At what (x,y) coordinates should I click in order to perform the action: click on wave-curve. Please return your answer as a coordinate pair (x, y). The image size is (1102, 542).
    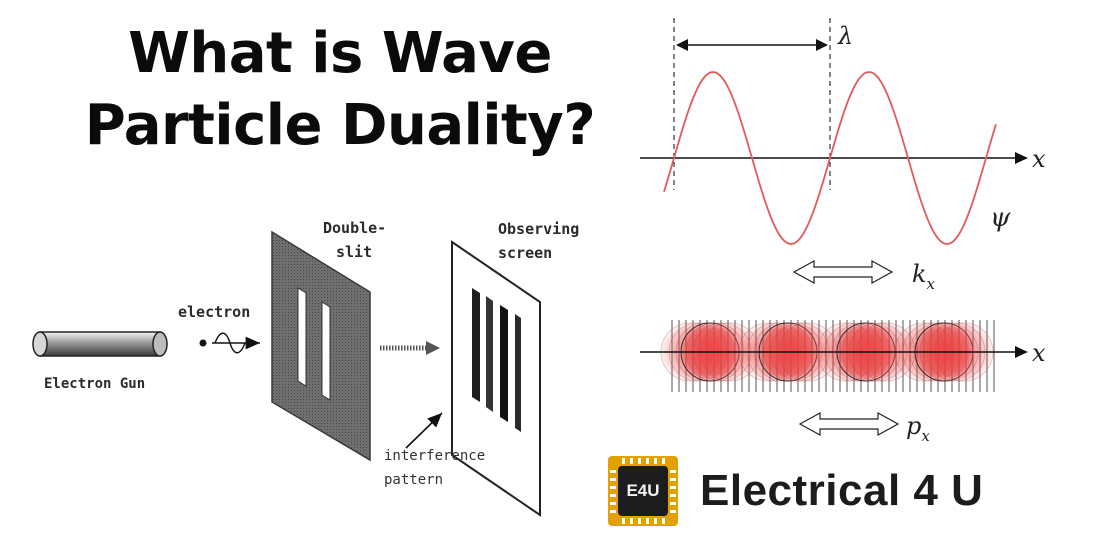
    Looking at the image, I should click on (830, 158).